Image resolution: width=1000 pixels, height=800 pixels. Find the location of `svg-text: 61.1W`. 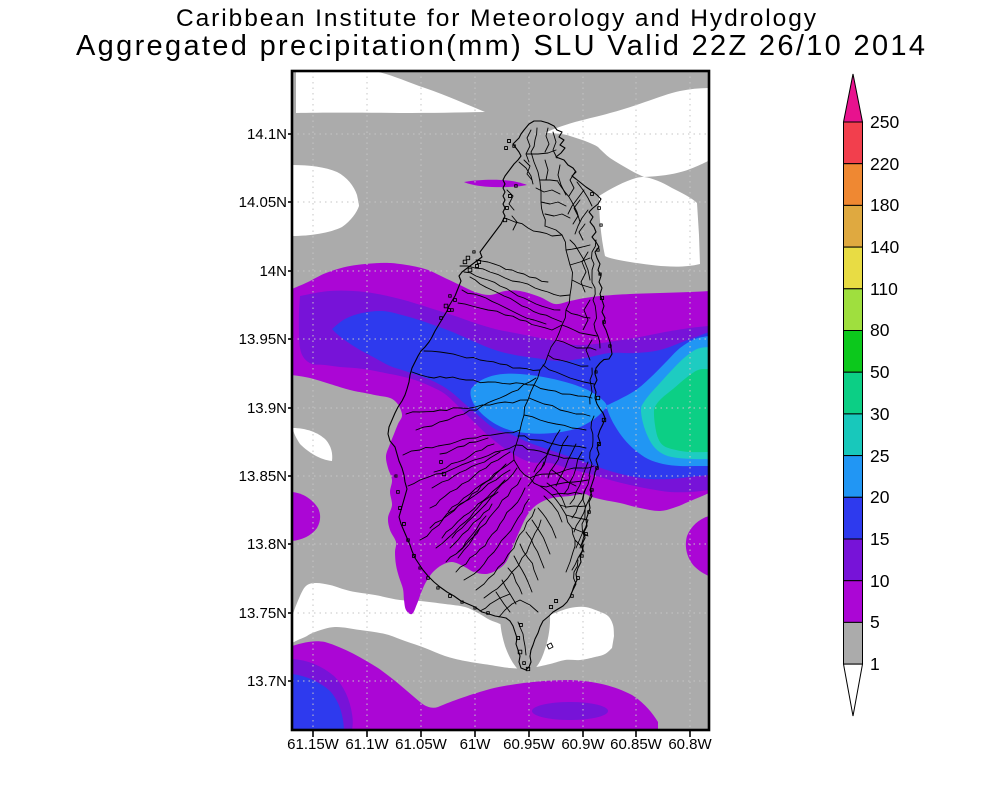

svg-text: 61.1W is located at coordinates (367, 744).